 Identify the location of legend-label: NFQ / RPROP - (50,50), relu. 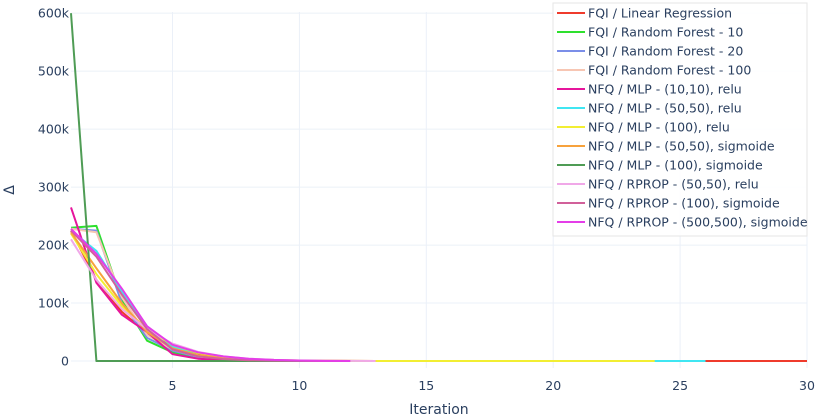
(673, 184).